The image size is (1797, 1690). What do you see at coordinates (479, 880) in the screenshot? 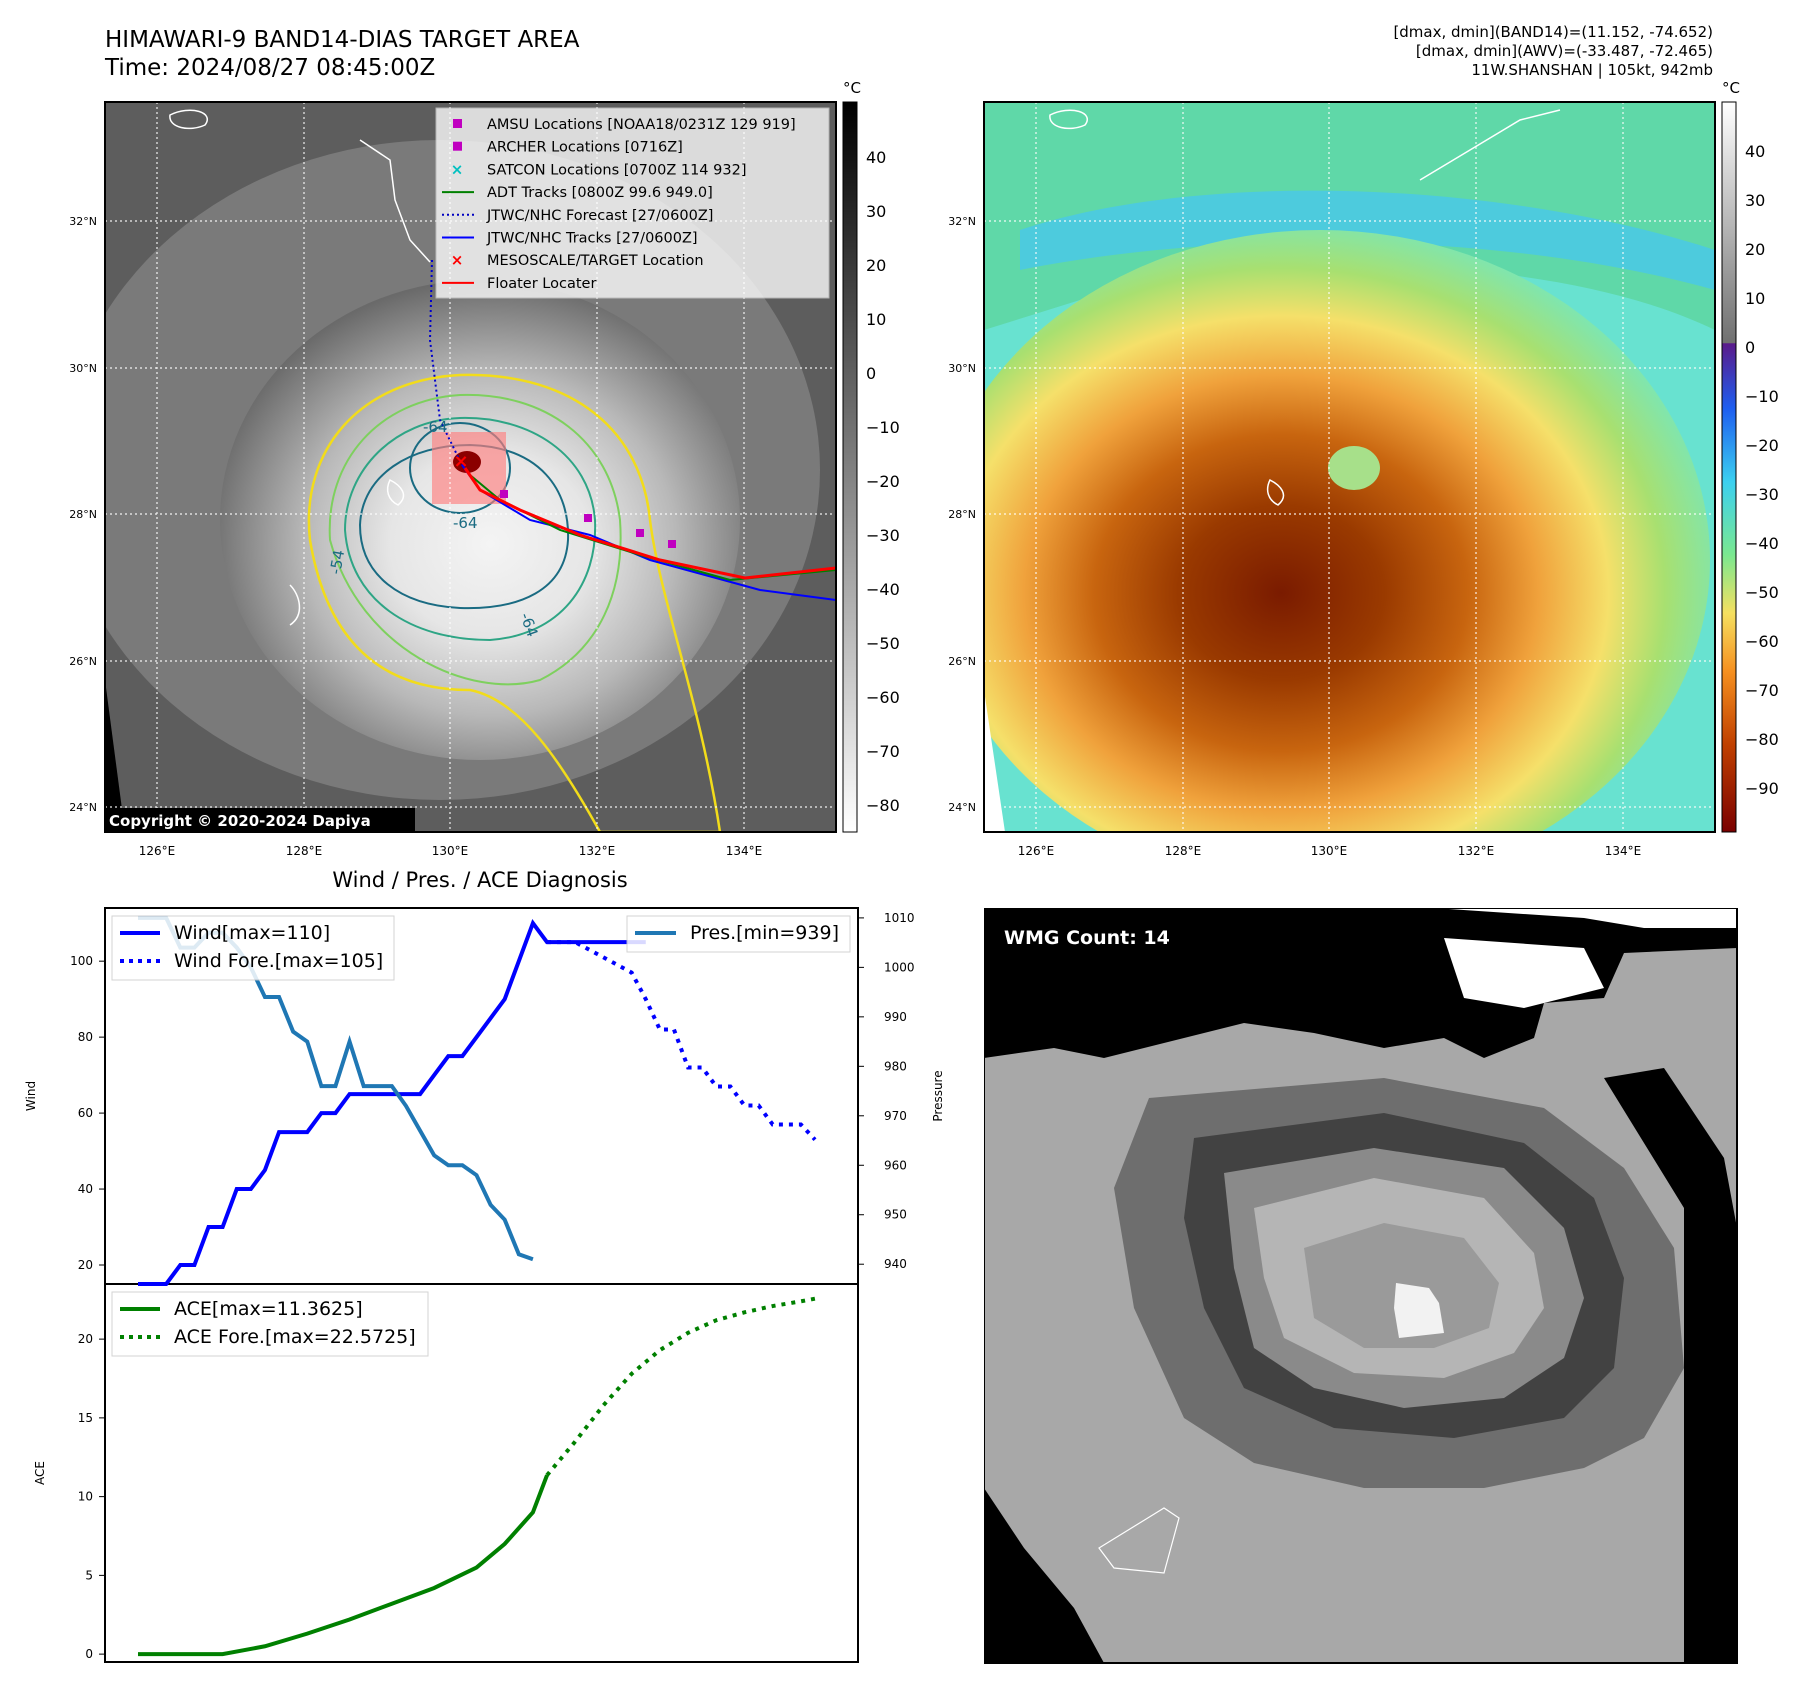
I see `diagnosis-title: Wind / Pres. / ACE Diagnosis` at bounding box center [479, 880].